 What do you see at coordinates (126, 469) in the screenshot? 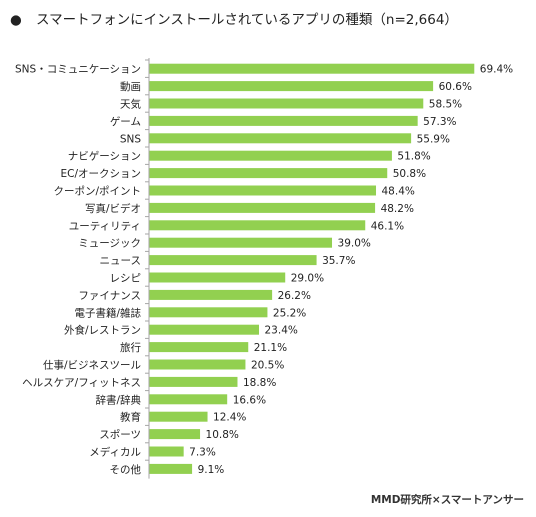
I see `category-label: その他` at bounding box center [126, 469].